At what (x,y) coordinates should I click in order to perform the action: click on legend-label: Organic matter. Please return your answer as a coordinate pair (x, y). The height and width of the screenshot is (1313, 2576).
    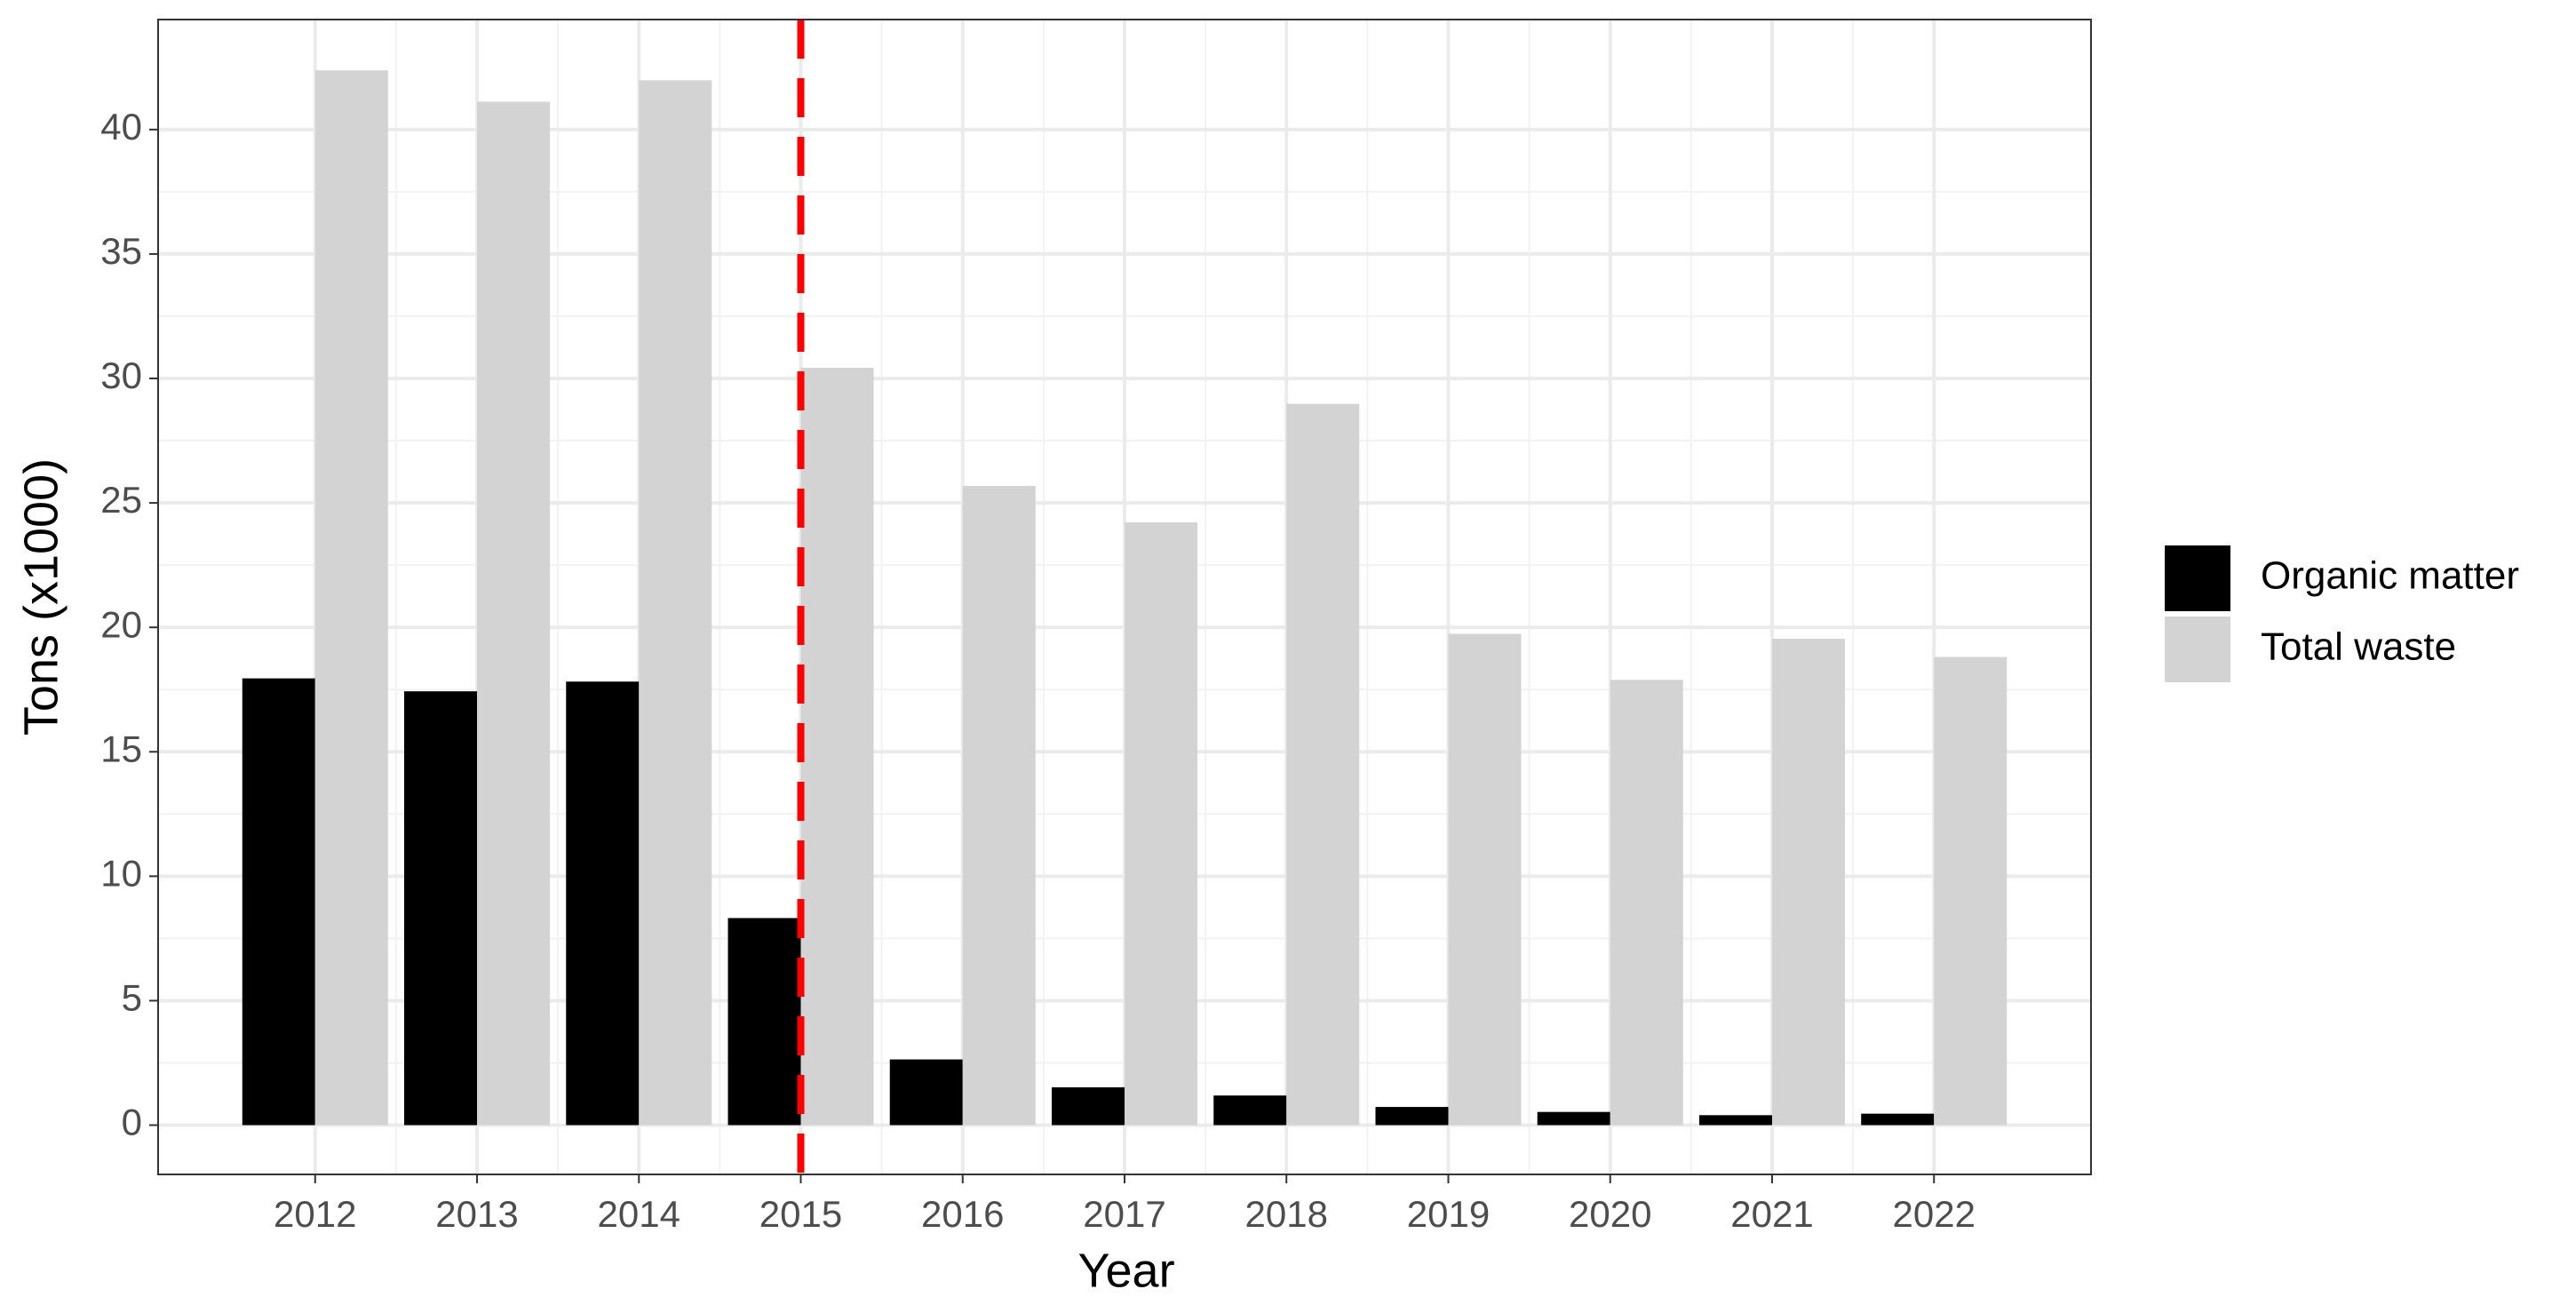
    Looking at the image, I should click on (2390, 576).